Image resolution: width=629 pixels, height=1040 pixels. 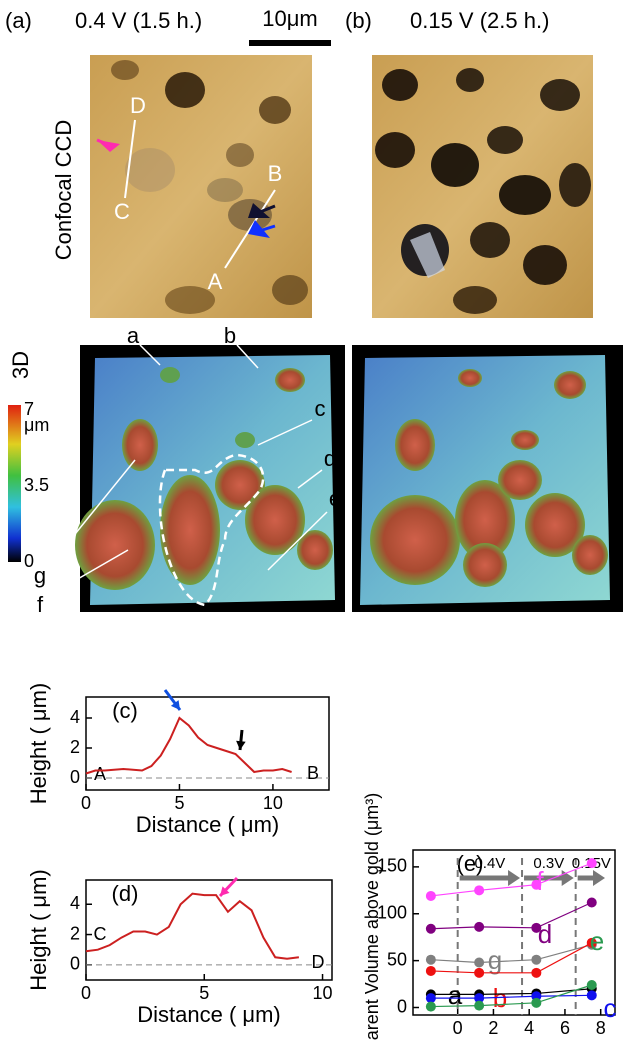 What do you see at coordinates (392, 866) in the screenshot?
I see `y-tick-label: 150` at bounding box center [392, 866].